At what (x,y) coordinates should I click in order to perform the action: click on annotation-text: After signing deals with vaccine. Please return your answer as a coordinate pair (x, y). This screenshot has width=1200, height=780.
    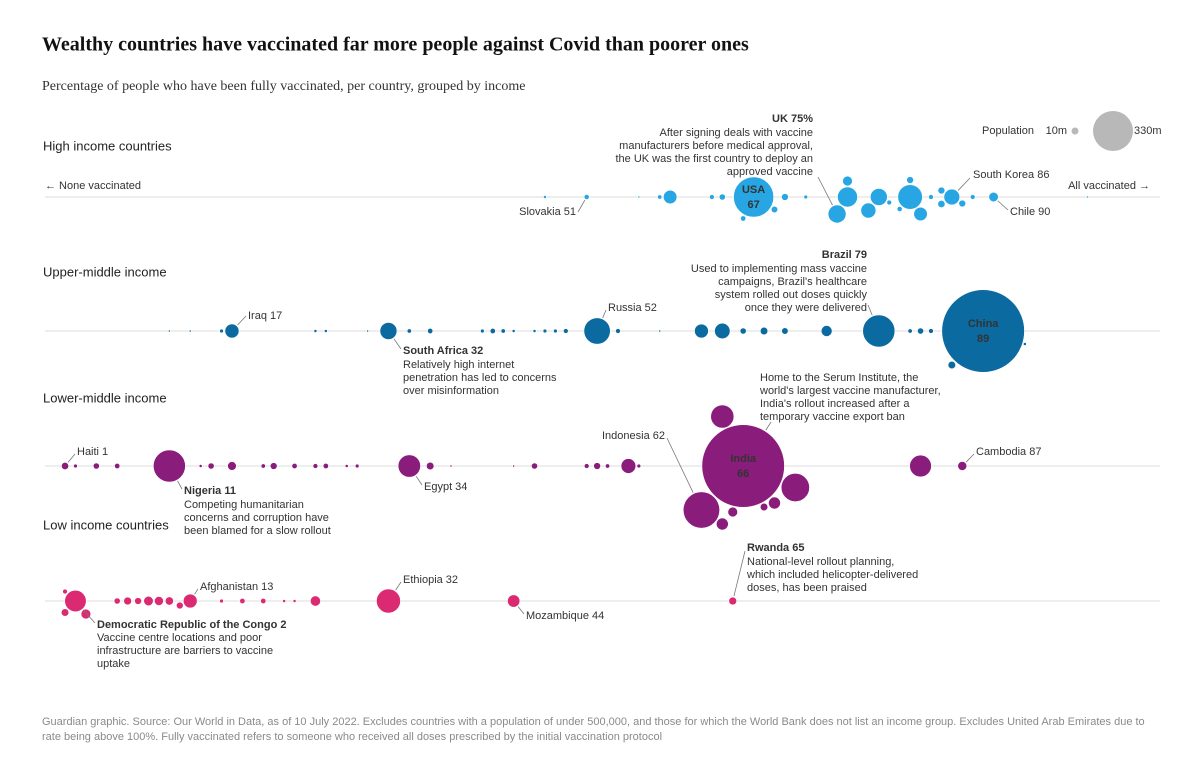
    Looking at the image, I should click on (736, 133).